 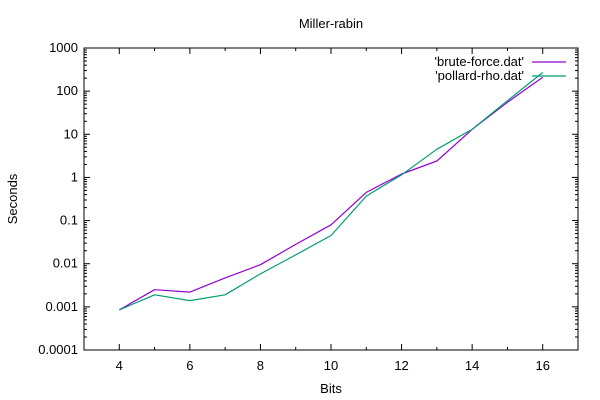 I want to click on legend-label-1: 'brute-force.dat', so click(x=479, y=61).